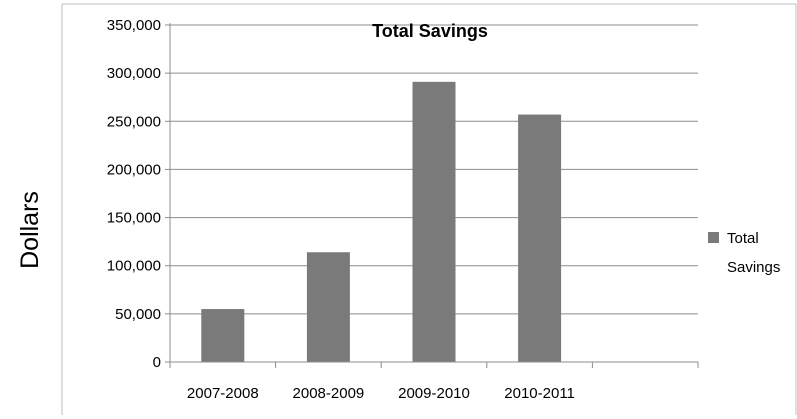  Describe the element at coordinates (743, 238) in the screenshot. I see `legend-label-line-1: Total` at that location.